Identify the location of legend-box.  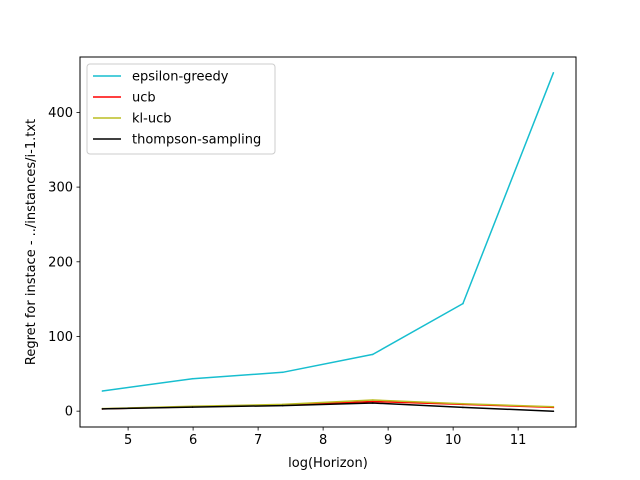
(181, 109).